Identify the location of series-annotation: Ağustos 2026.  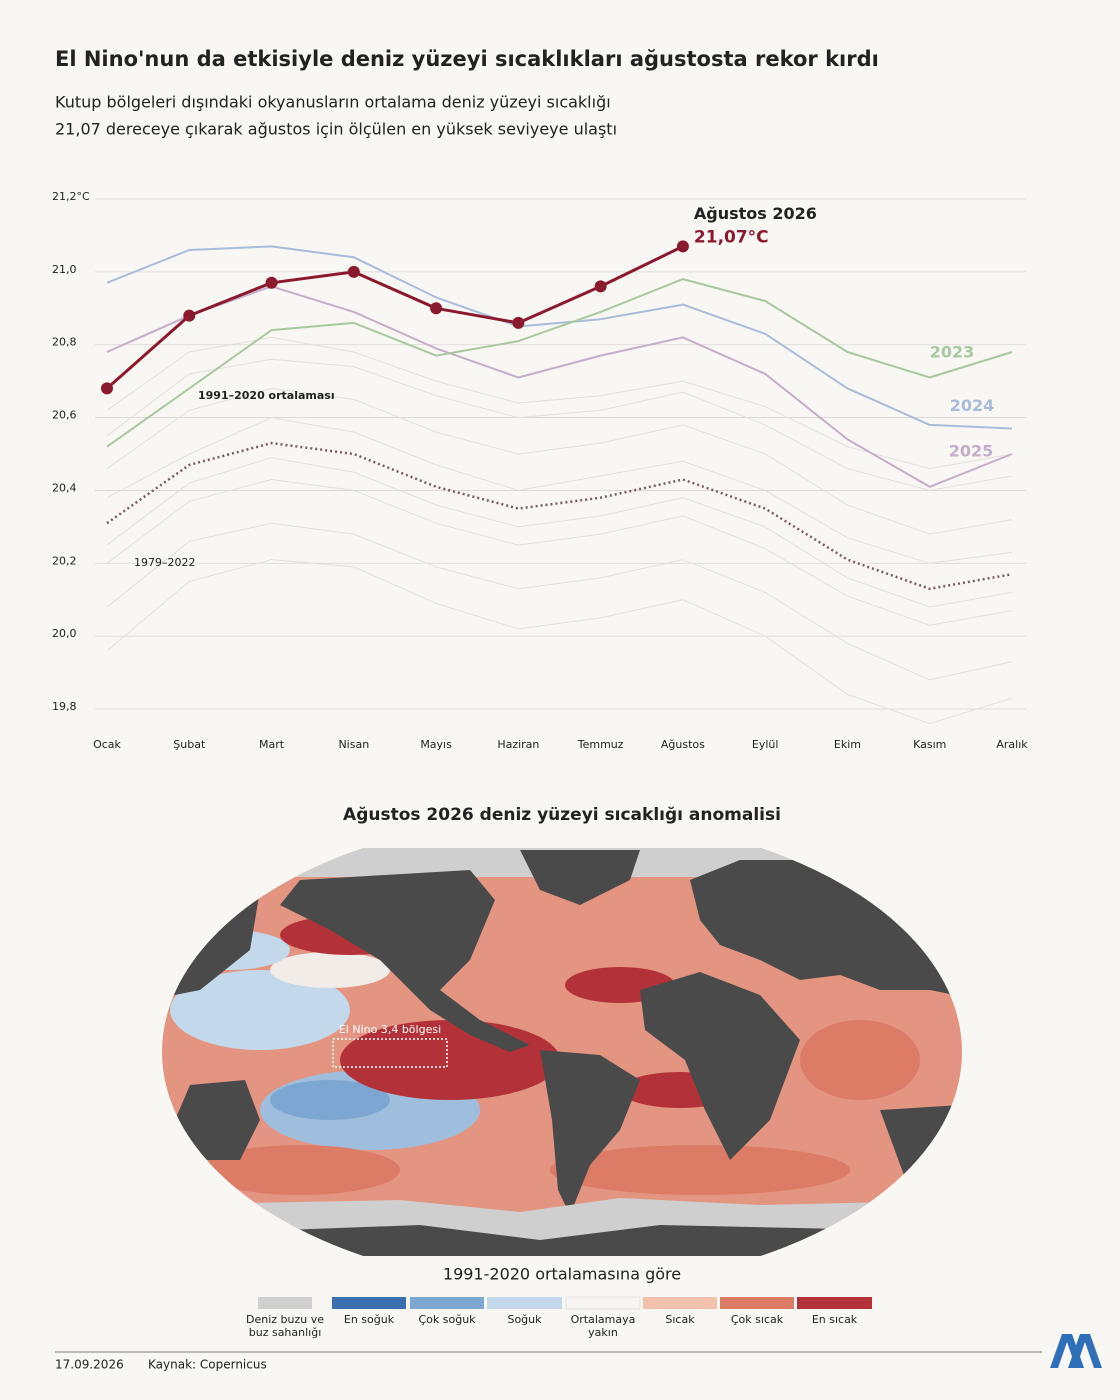
(755, 213).